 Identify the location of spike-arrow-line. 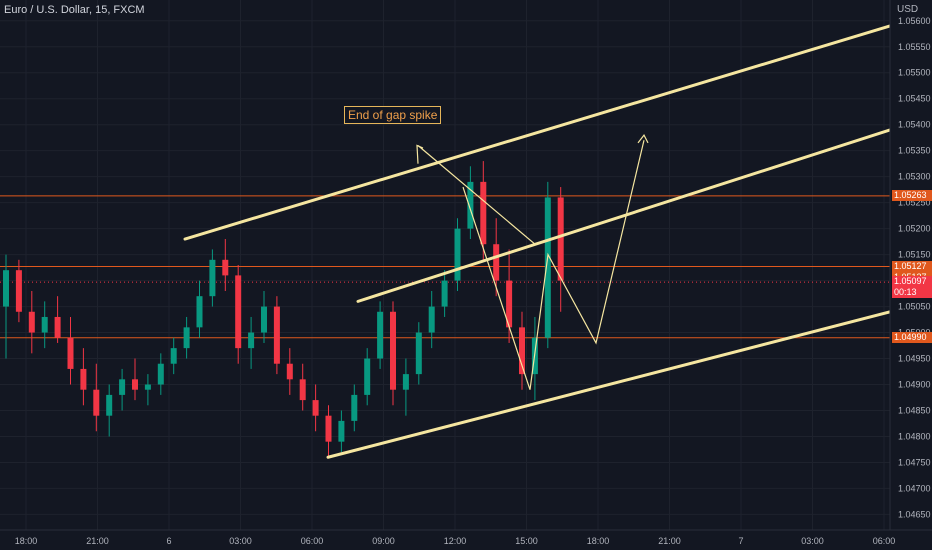
(476, 195).